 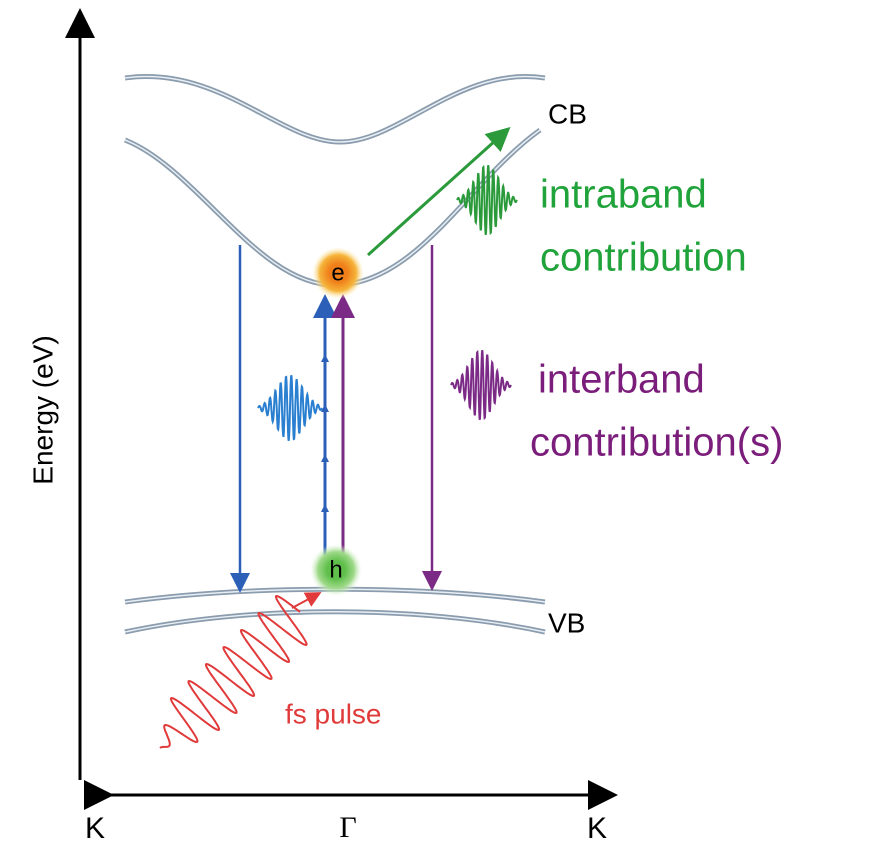 What do you see at coordinates (566, 622) in the screenshot?
I see `vb-label: VB` at bounding box center [566, 622].